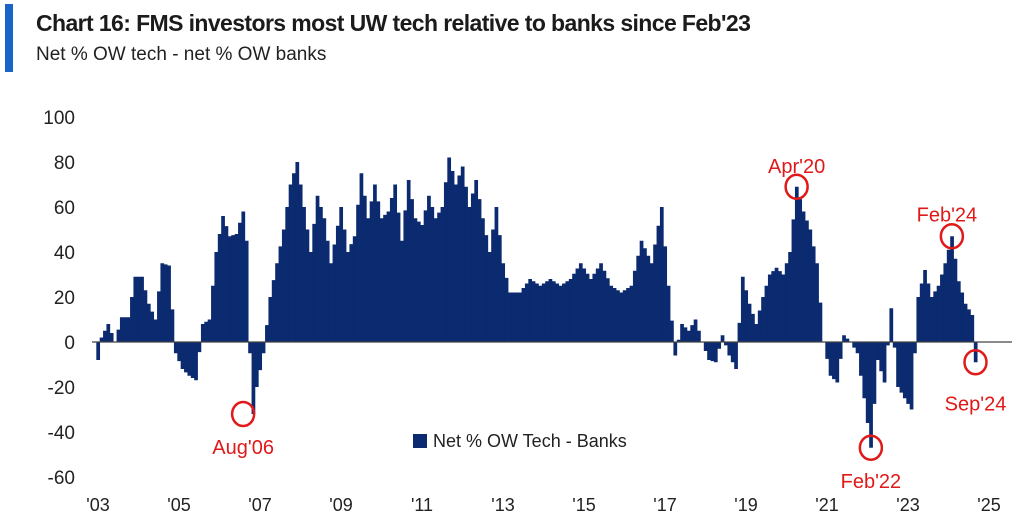 The height and width of the screenshot is (527, 1024). I want to click on x-tick-label: '13, so click(502, 505).